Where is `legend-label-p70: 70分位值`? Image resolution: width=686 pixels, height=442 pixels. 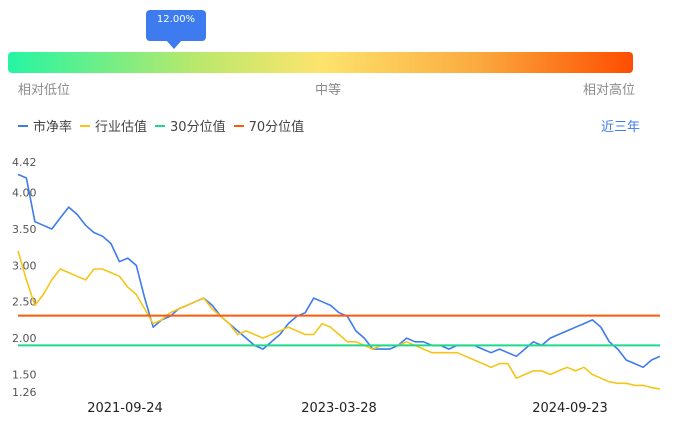
legend-label-p70: 70分位值 is located at coordinates (276, 127).